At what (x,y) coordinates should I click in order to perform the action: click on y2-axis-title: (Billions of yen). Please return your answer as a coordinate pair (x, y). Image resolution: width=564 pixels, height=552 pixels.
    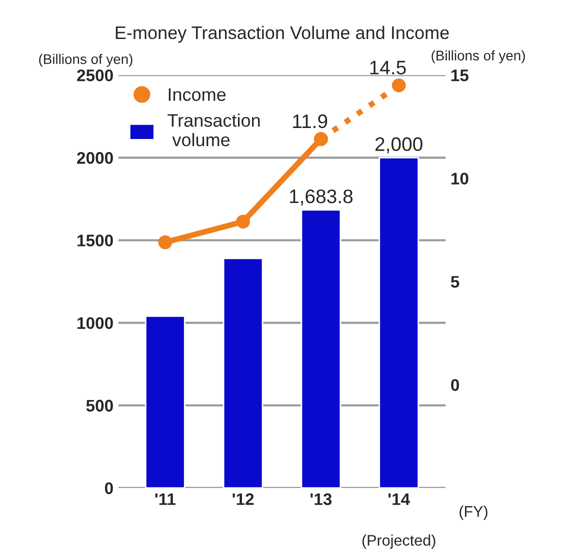
    Looking at the image, I should click on (478, 57).